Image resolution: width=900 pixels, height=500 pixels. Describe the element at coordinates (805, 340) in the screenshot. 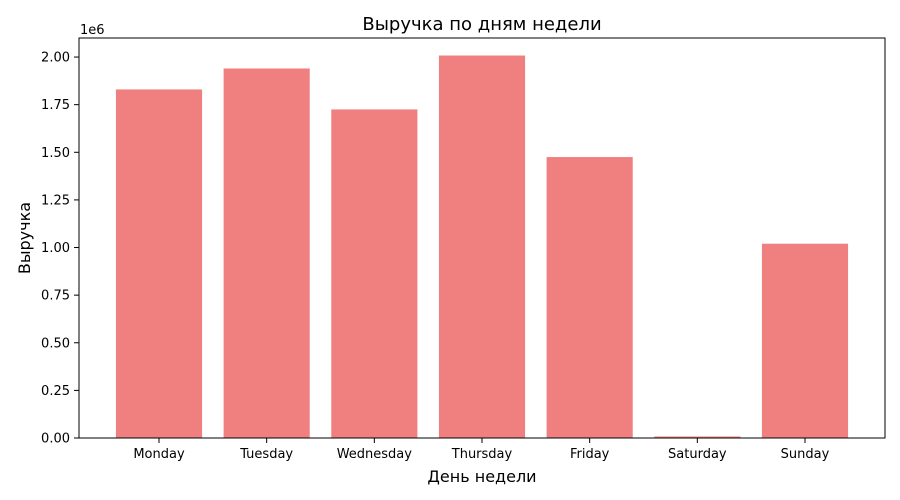

I see `bar-sunday` at that location.